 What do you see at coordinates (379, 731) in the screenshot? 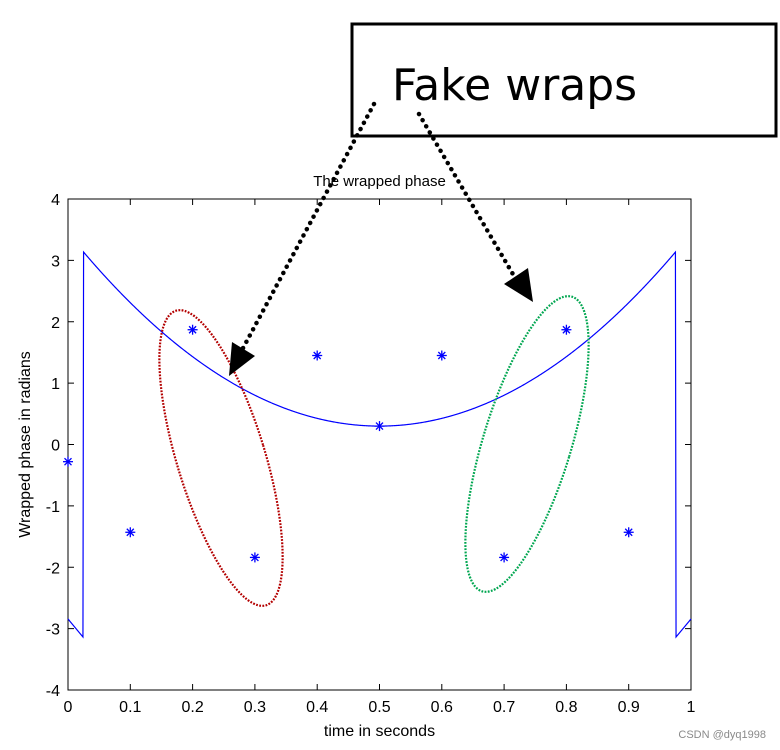
I see `x-axis-label: time in seconds` at bounding box center [379, 731].